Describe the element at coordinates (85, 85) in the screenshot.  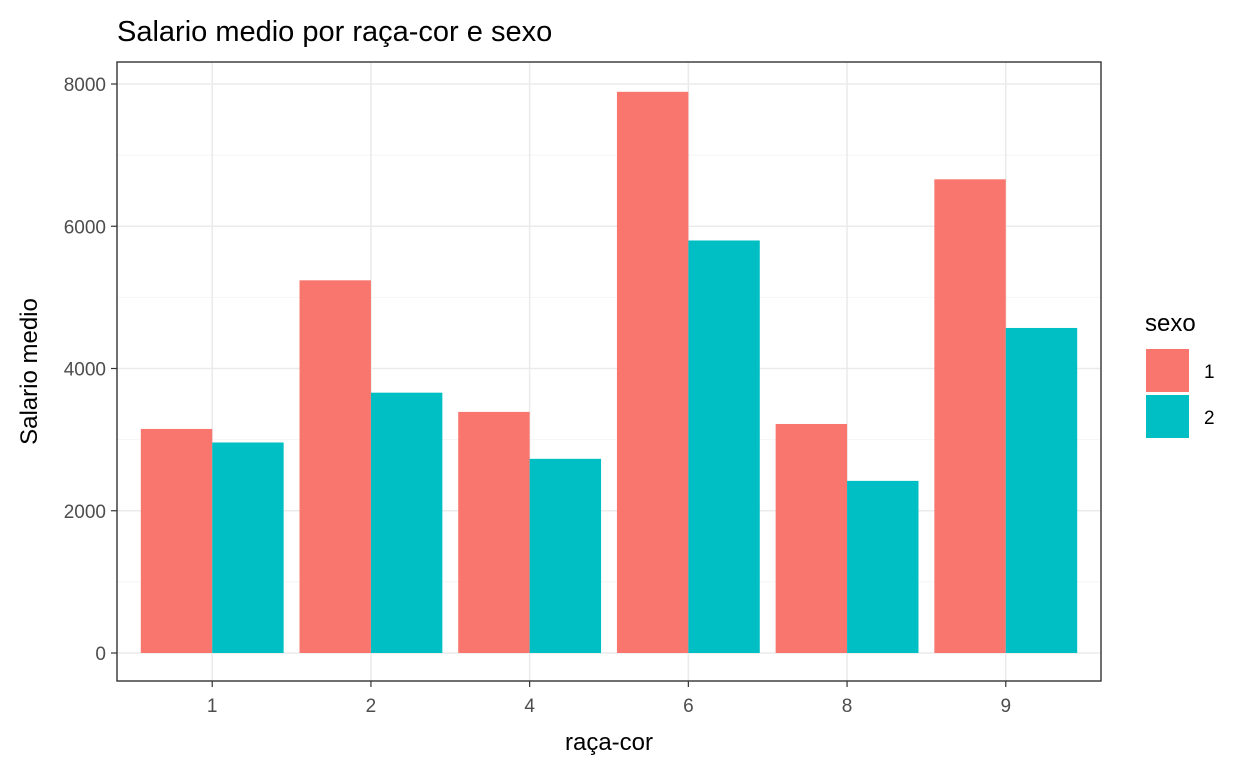
I see `y-tick-label: 8000` at that location.